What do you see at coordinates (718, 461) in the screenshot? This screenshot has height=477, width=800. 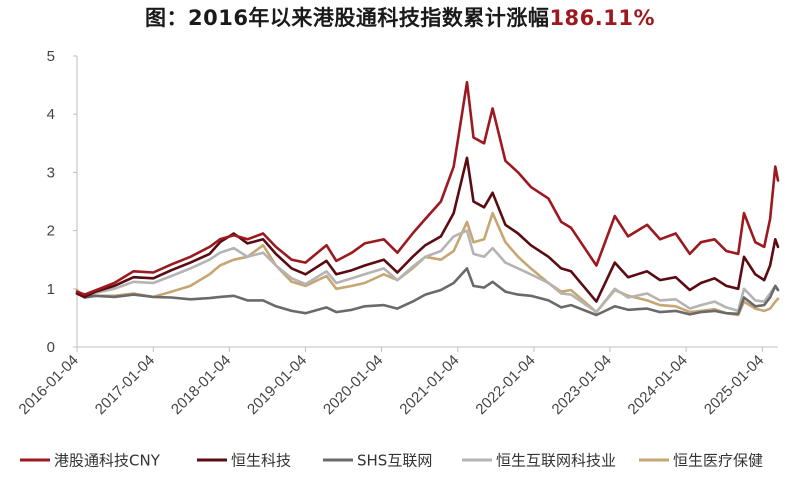 I see `legend-label-4: 恒生医疗保健` at bounding box center [718, 461].